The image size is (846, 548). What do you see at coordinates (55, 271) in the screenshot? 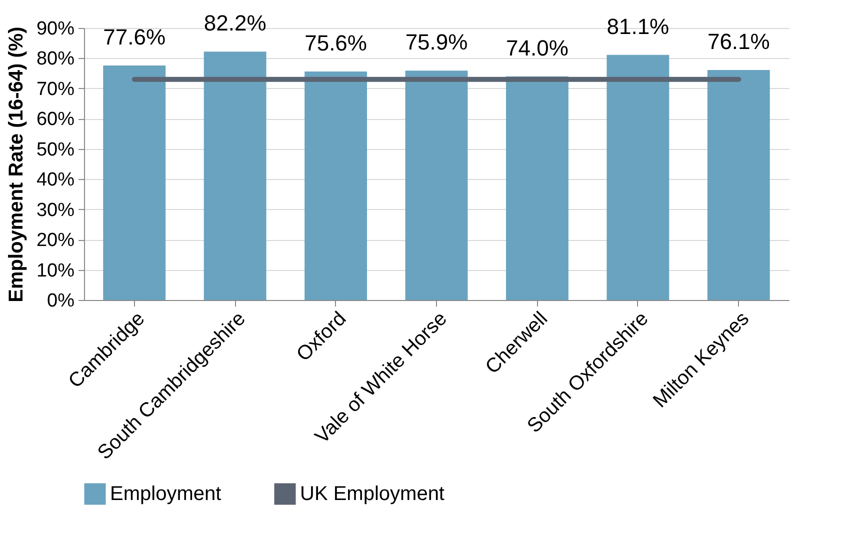
I see `y-tick-label: 10%` at bounding box center [55, 271].